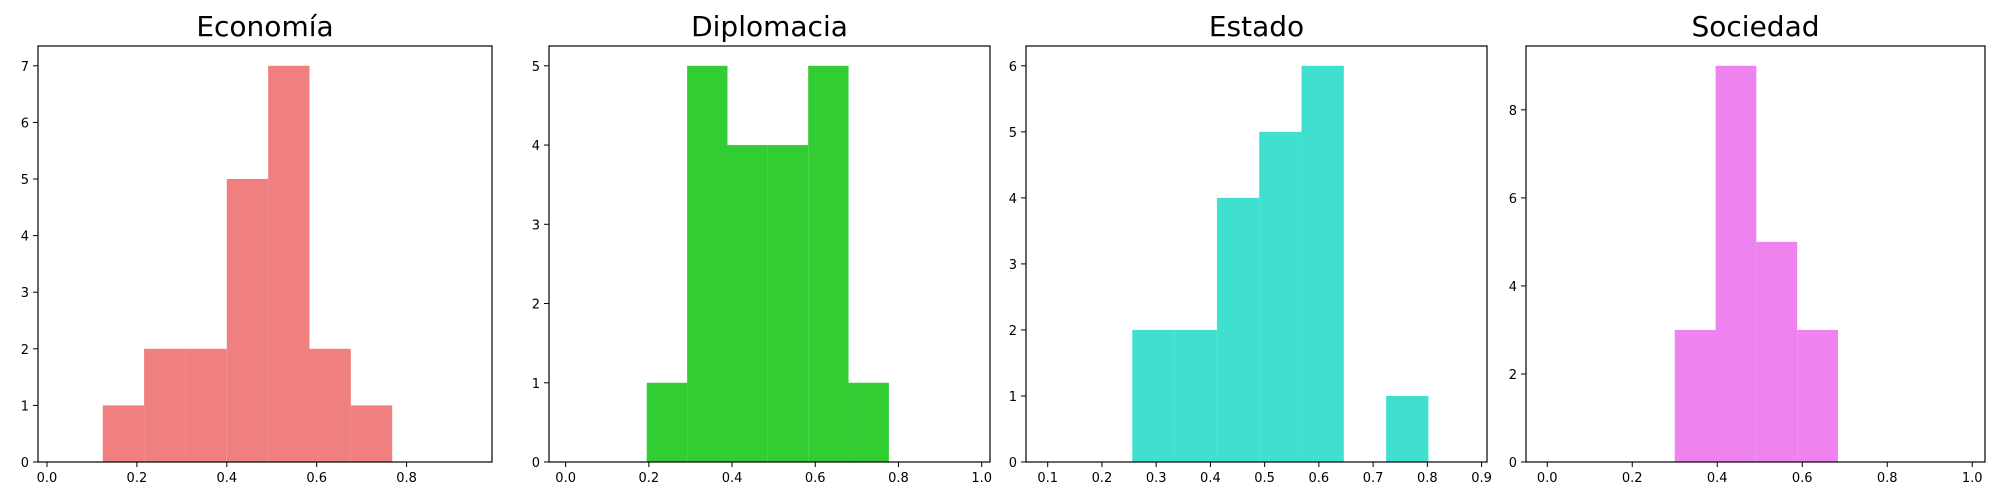 The height and width of the screenshot is (500, 2000). What do you see at coordinates (1047, 478) in the screenshot?
I see `x-tick-label: 0.1` at bounding box center [1047, 478].